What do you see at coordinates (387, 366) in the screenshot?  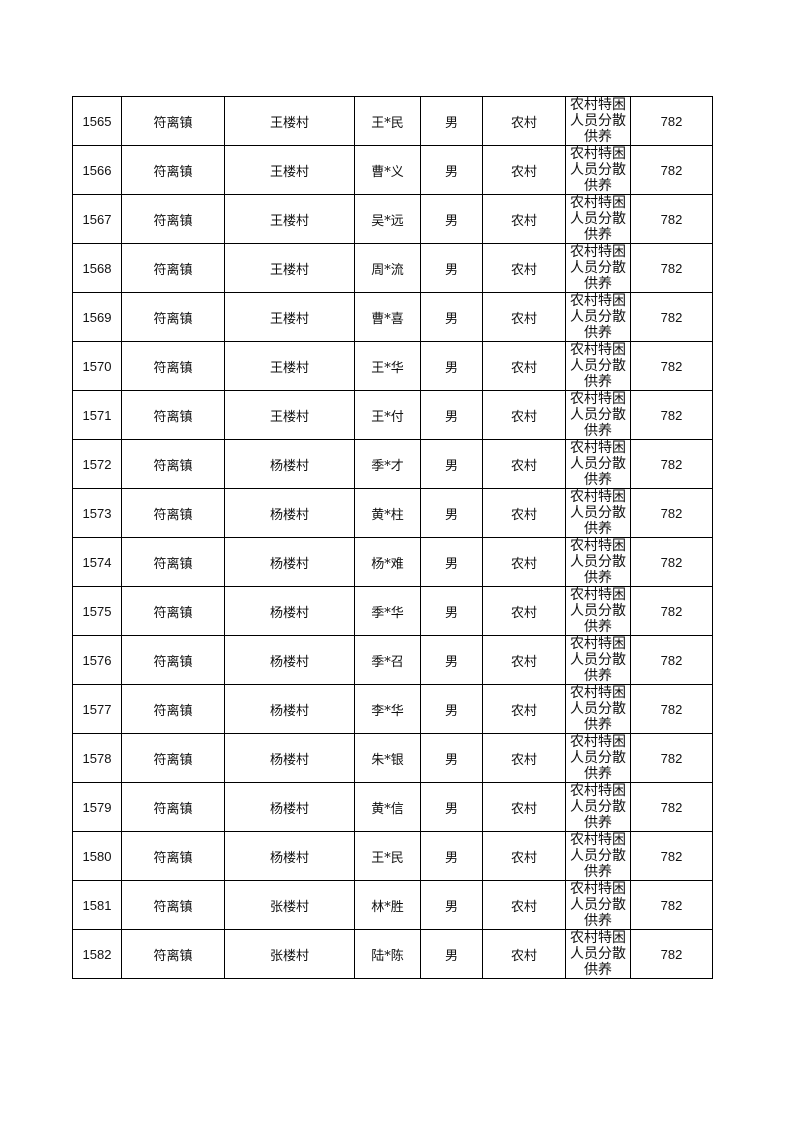 I see `cell-name: 王*华` at bounding box center [387, 366].